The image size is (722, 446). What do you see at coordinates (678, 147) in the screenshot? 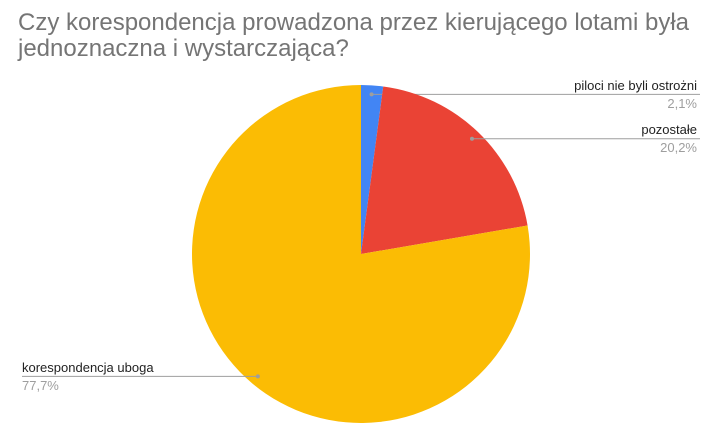
I see `slice-value-label: 20,2%` at bounding box center [678, 147].